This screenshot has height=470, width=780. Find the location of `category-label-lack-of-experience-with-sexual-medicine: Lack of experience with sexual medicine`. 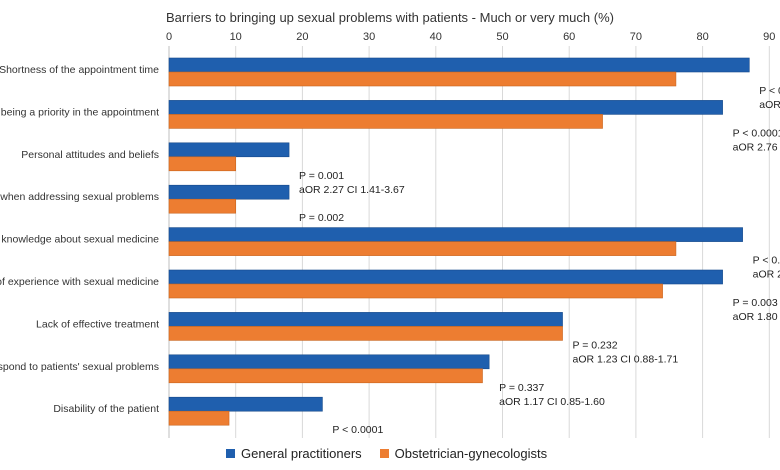

category-label-lack-of-experience-with-sexual-medicine: Lack of experience with sexual medicine is located at coordinates (79, 282).